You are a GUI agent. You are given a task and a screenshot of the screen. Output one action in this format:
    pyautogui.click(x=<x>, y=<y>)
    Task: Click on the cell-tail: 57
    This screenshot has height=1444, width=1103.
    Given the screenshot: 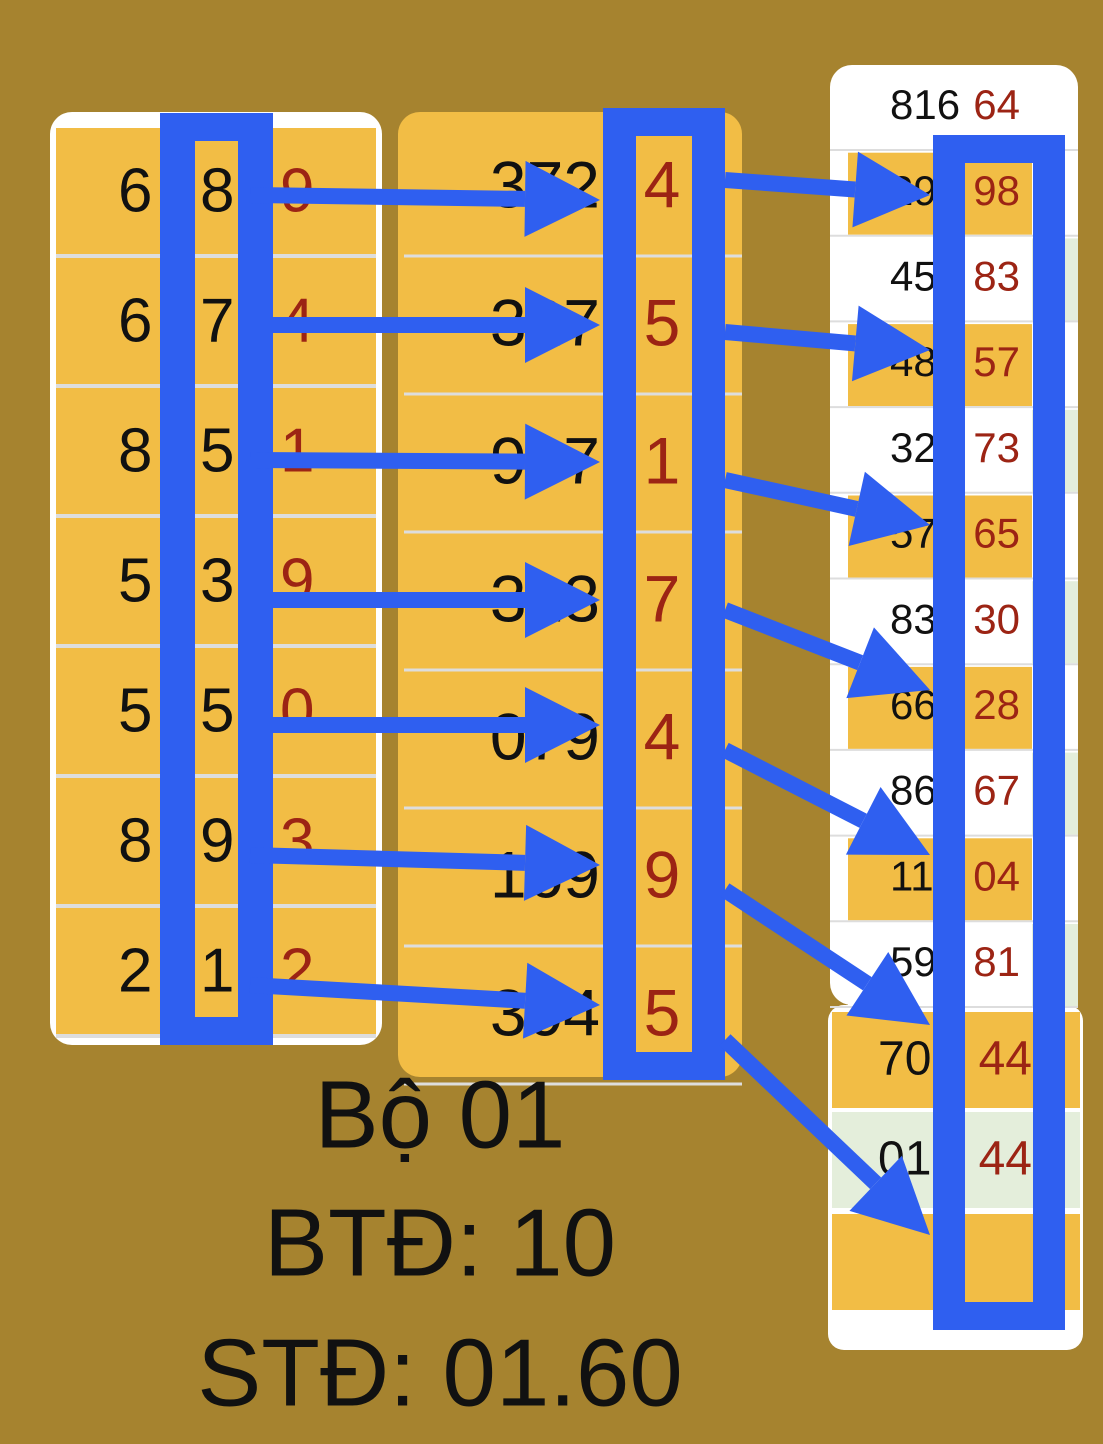 What is the action you would take?
    pyautogui.click(x=996, y=361)
    